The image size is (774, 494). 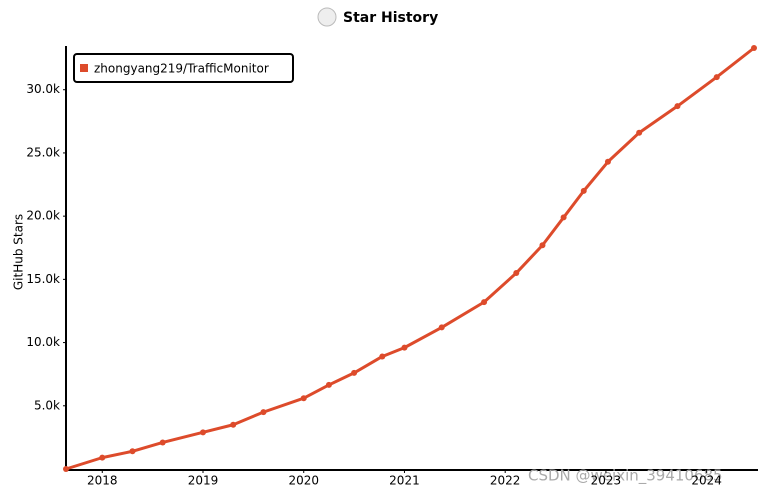 What do you see at coordinates (43, 216) in the screenshot?
I see `y-tick-label: 20.0k` at bounding box center [43, 216].